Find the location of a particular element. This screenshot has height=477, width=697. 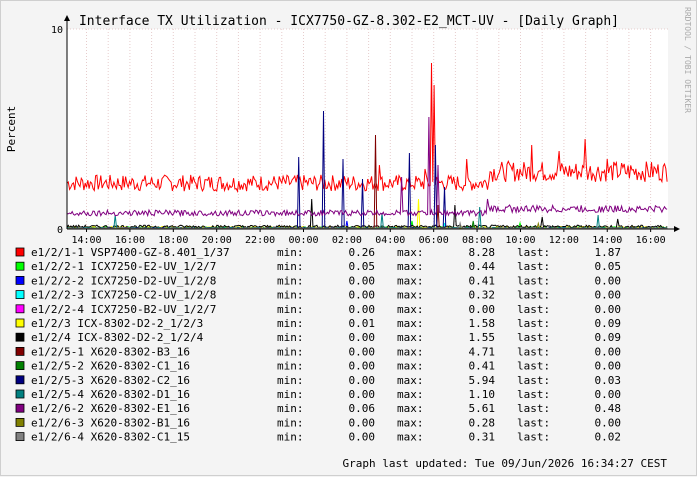

legend-min-value: 0.01 is located at coordinates (362, 323).